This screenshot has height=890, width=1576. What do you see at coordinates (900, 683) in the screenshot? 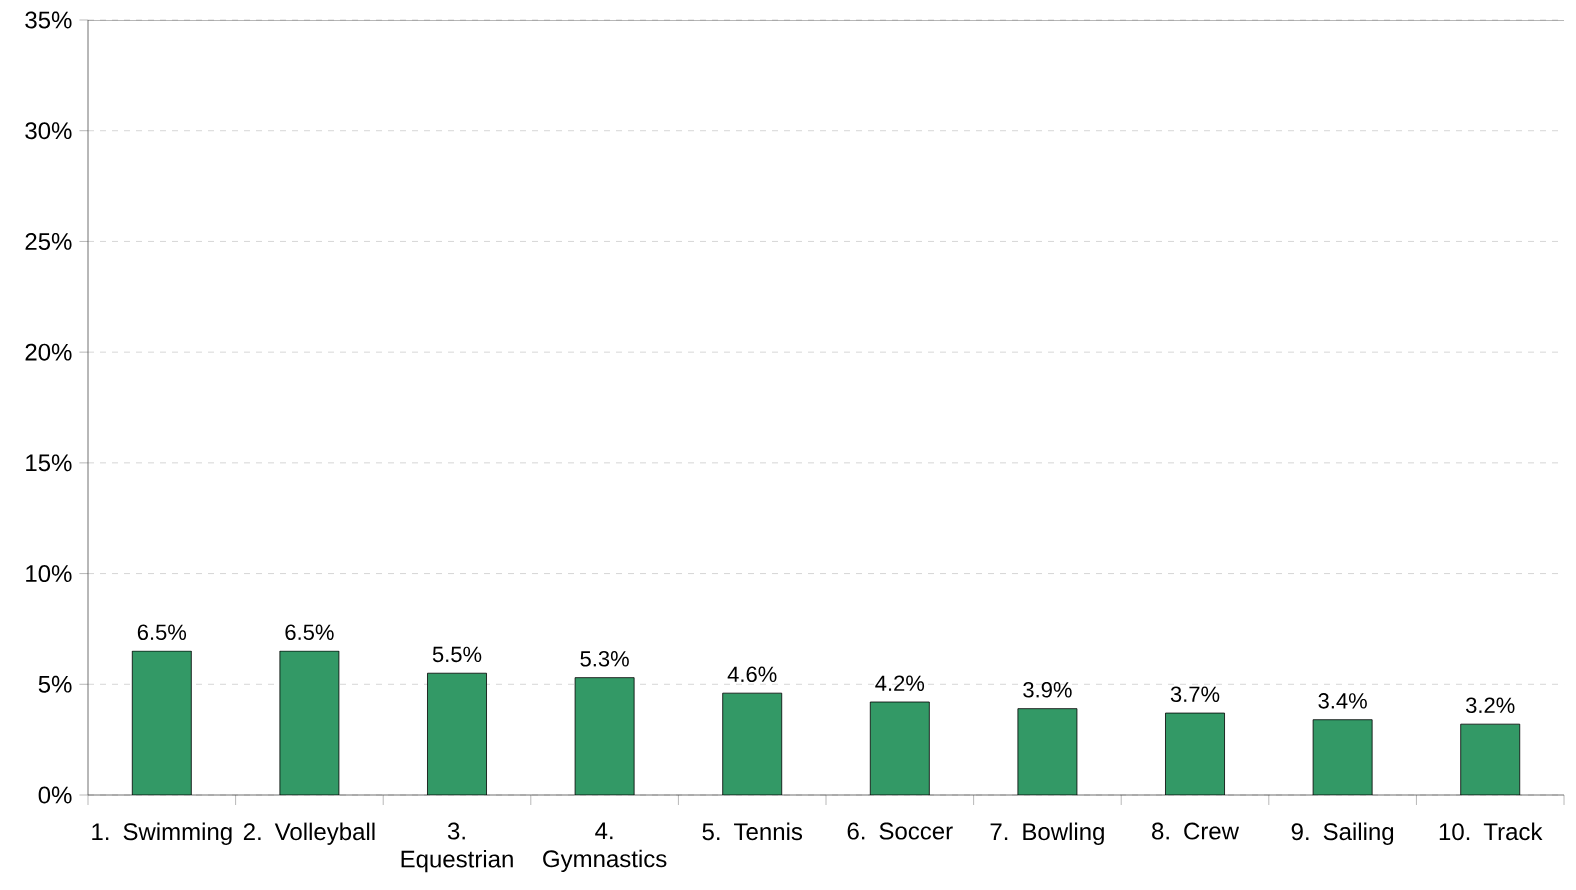
I see `data-label: 4.2%` at bounding box center [900, 683].